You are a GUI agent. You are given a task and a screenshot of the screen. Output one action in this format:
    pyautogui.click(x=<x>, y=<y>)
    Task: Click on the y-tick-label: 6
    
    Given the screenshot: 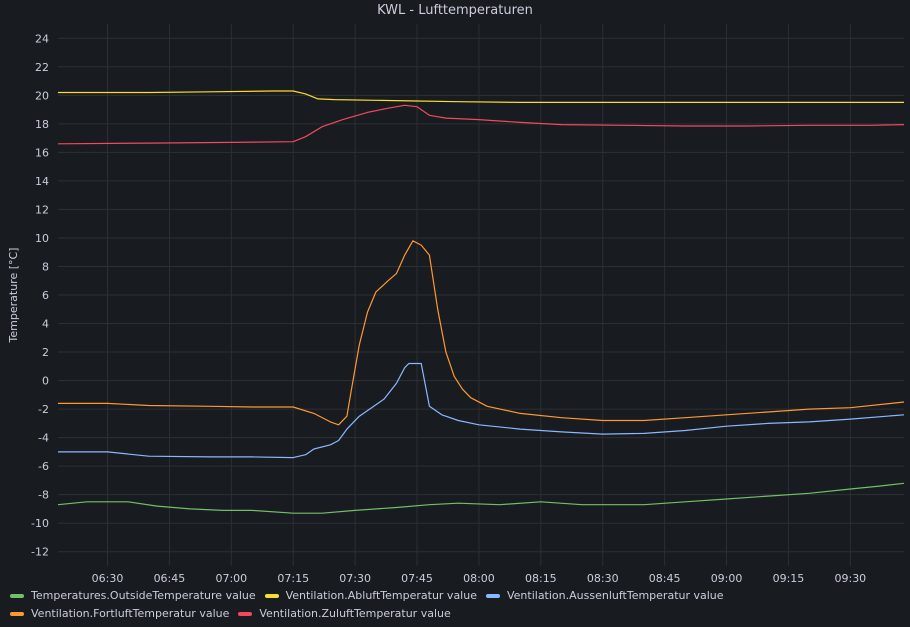 What is the action you would take?
    pyautogui.click(x=45, y=295)
    